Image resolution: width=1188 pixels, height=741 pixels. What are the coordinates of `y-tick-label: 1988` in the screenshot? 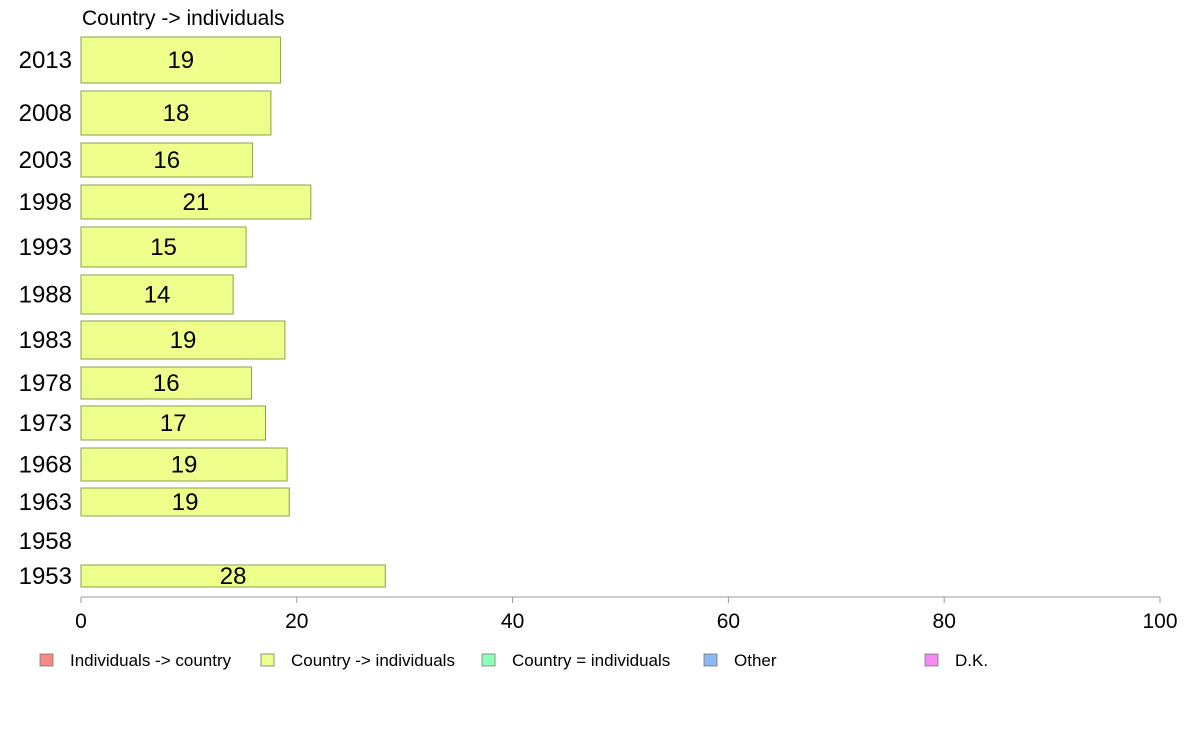 It's located at (45, 295).